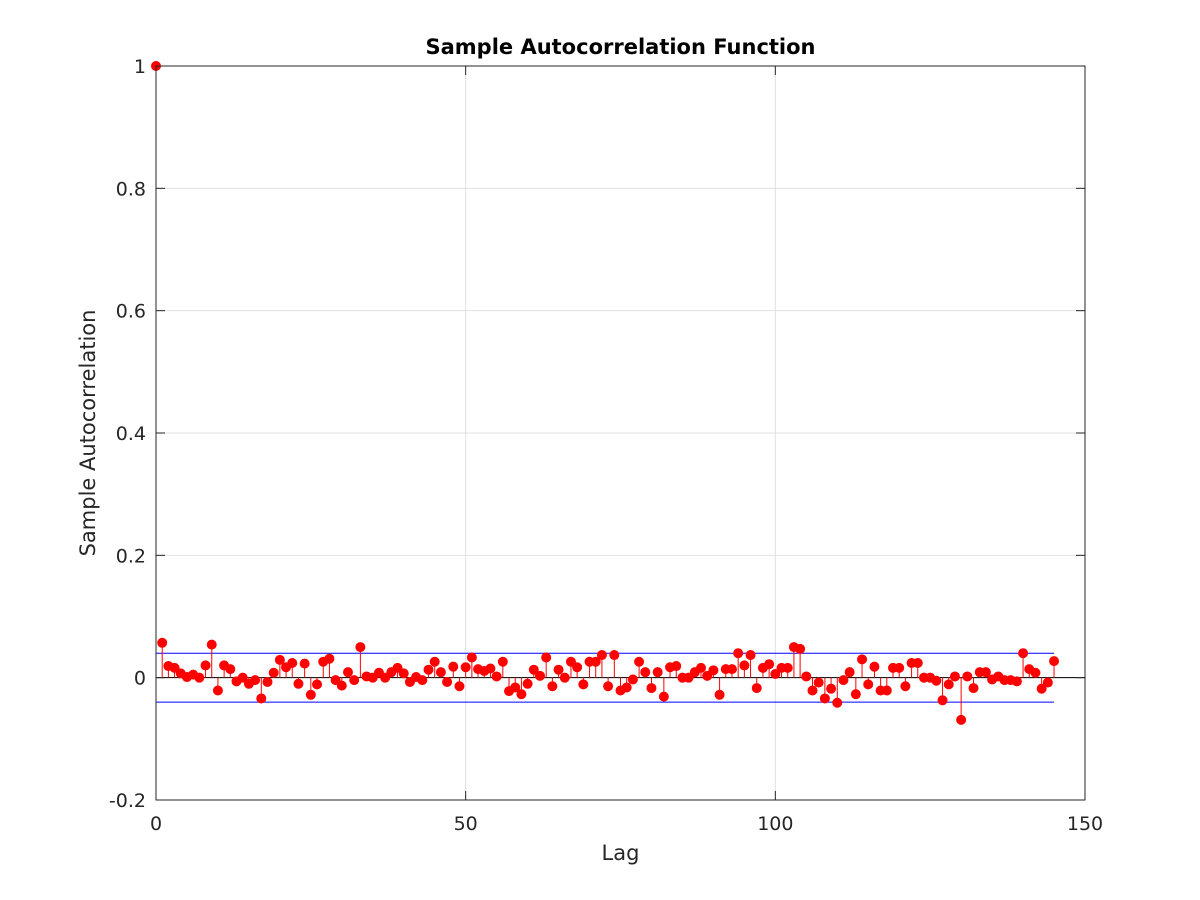 This screenshot has height=900, width=1200. Describe the element at coordinates (131, 312) in the screenshot. I see `y-tick-label: 0.6` at that location.